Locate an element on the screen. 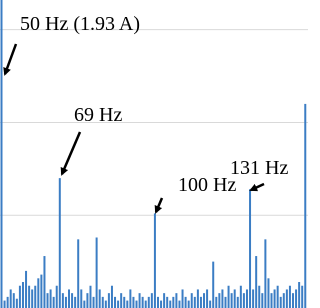 The width and height of the screenshot is (320, 308). annotation: 131 Hz is located at coordinates (259, 168).